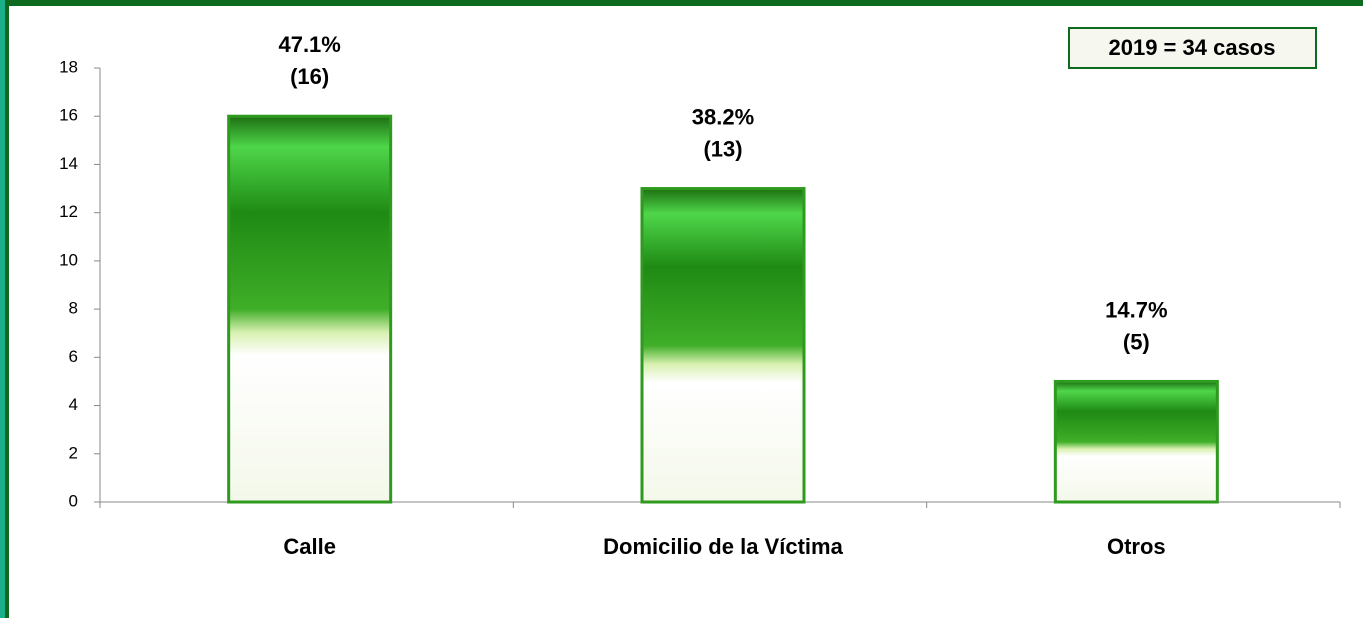 The image size is (1363, 618). I want to click on y-tick-label: 12, so click(68, 211).